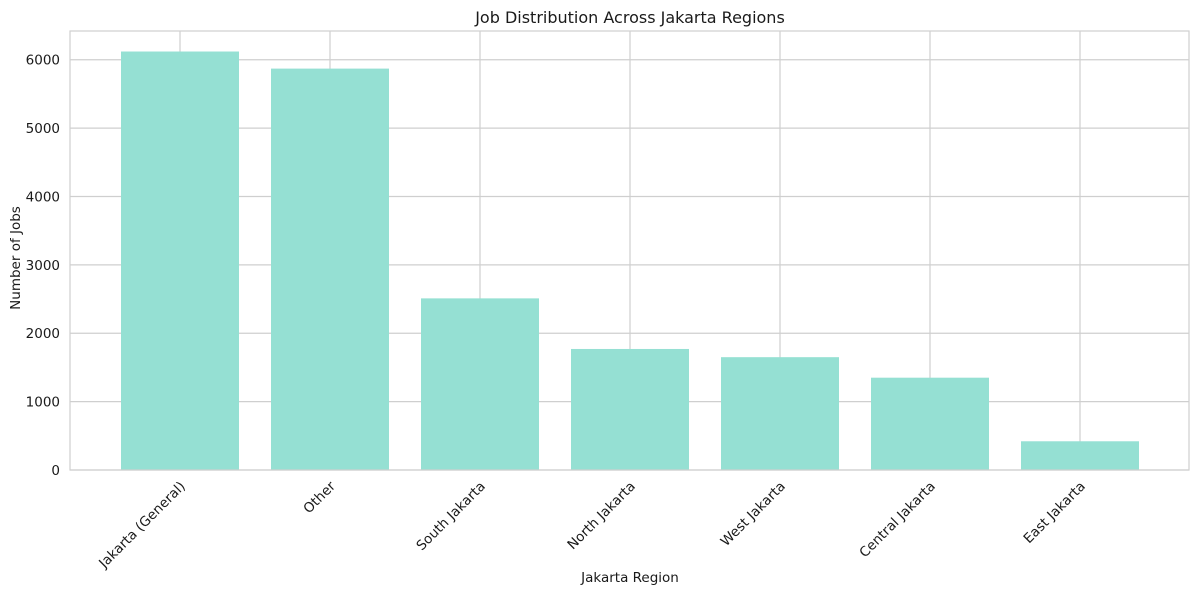 The width and height of the screenshot is (1200, 595). What do you see at coordinates (55, 471) in the screenshot?
I see `y-tick-label: 0` at bounding box center [55, 471].